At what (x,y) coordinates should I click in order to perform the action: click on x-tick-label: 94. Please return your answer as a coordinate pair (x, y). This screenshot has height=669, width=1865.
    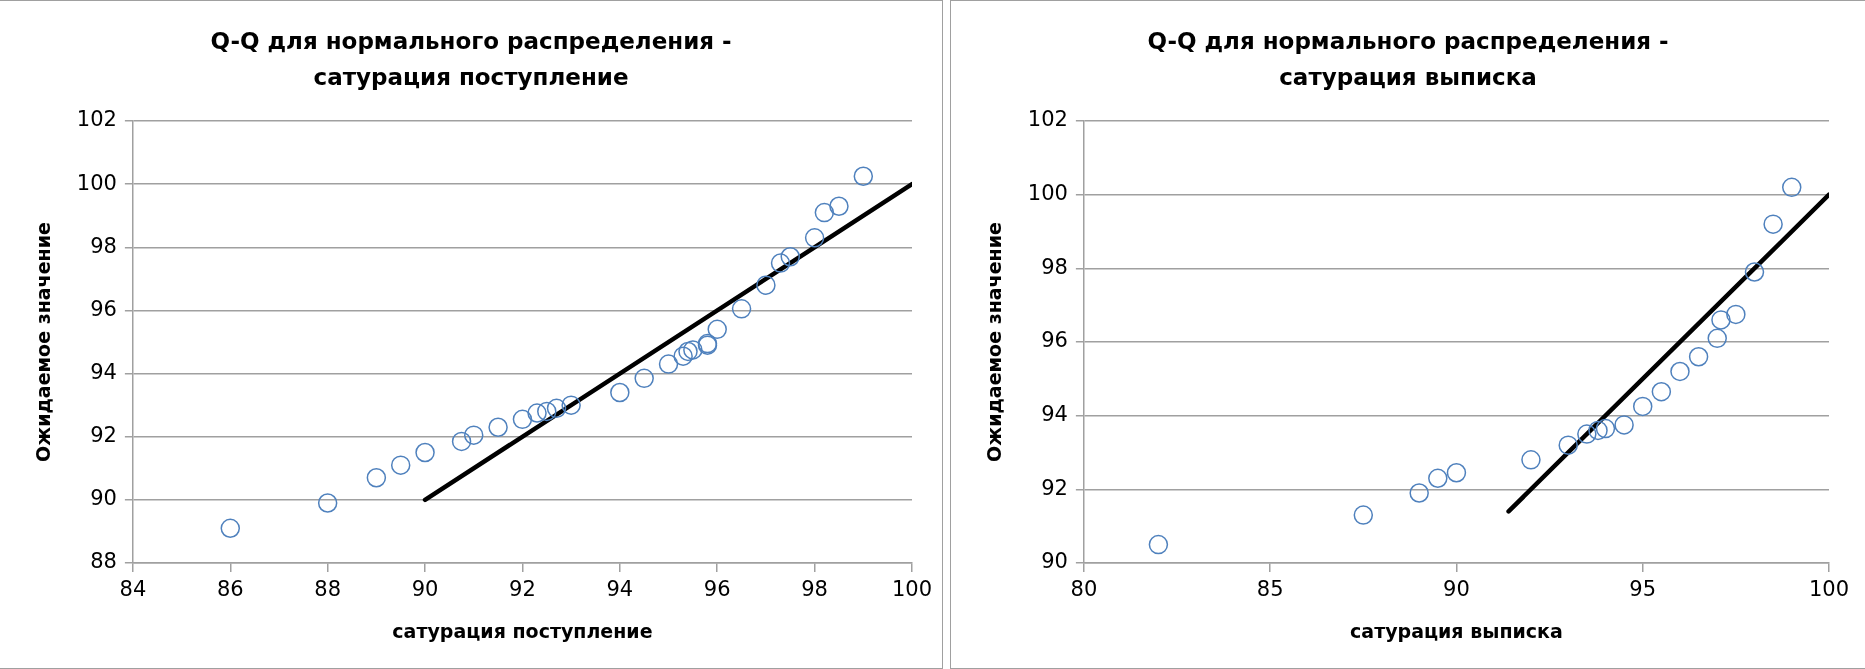
    Looking at the image, I should click on (620, 589).